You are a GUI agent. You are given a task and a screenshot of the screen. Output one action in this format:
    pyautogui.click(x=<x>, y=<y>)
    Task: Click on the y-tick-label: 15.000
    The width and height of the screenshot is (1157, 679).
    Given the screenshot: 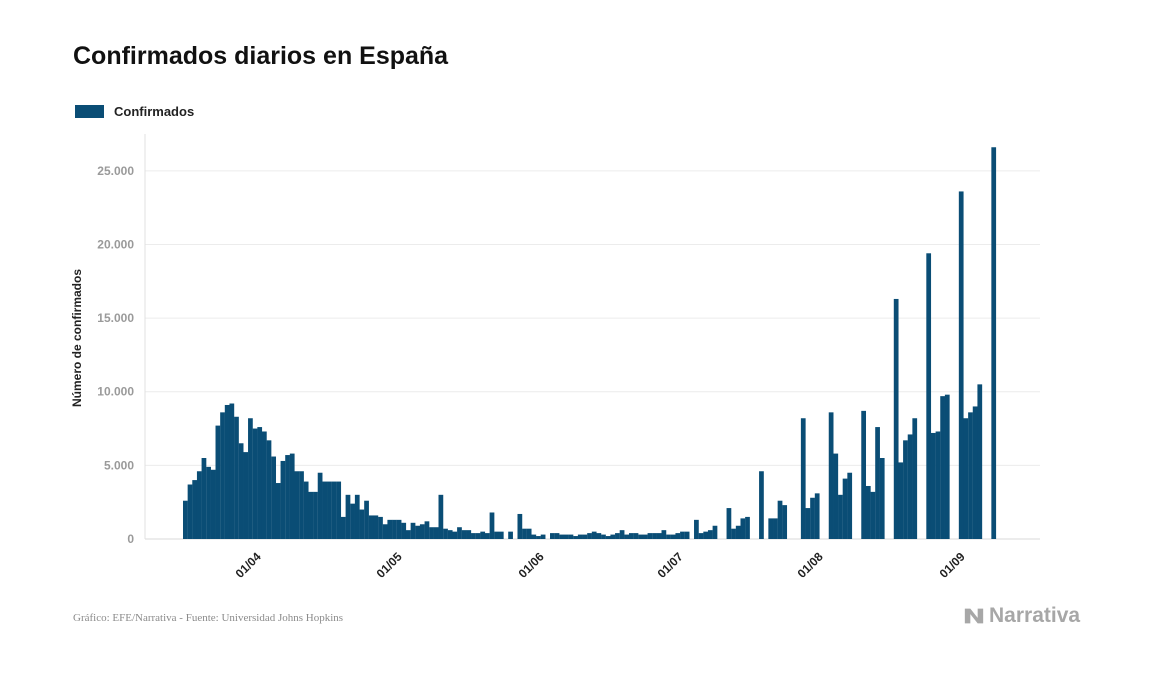 What is the action you would take?
    pyautogui.click(x=115, y=318)
    